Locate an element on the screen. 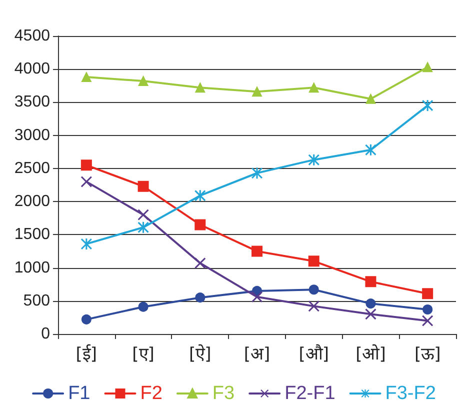 The image size is (468, 412). legend-label: F2 is located at coordinates (151, 393).